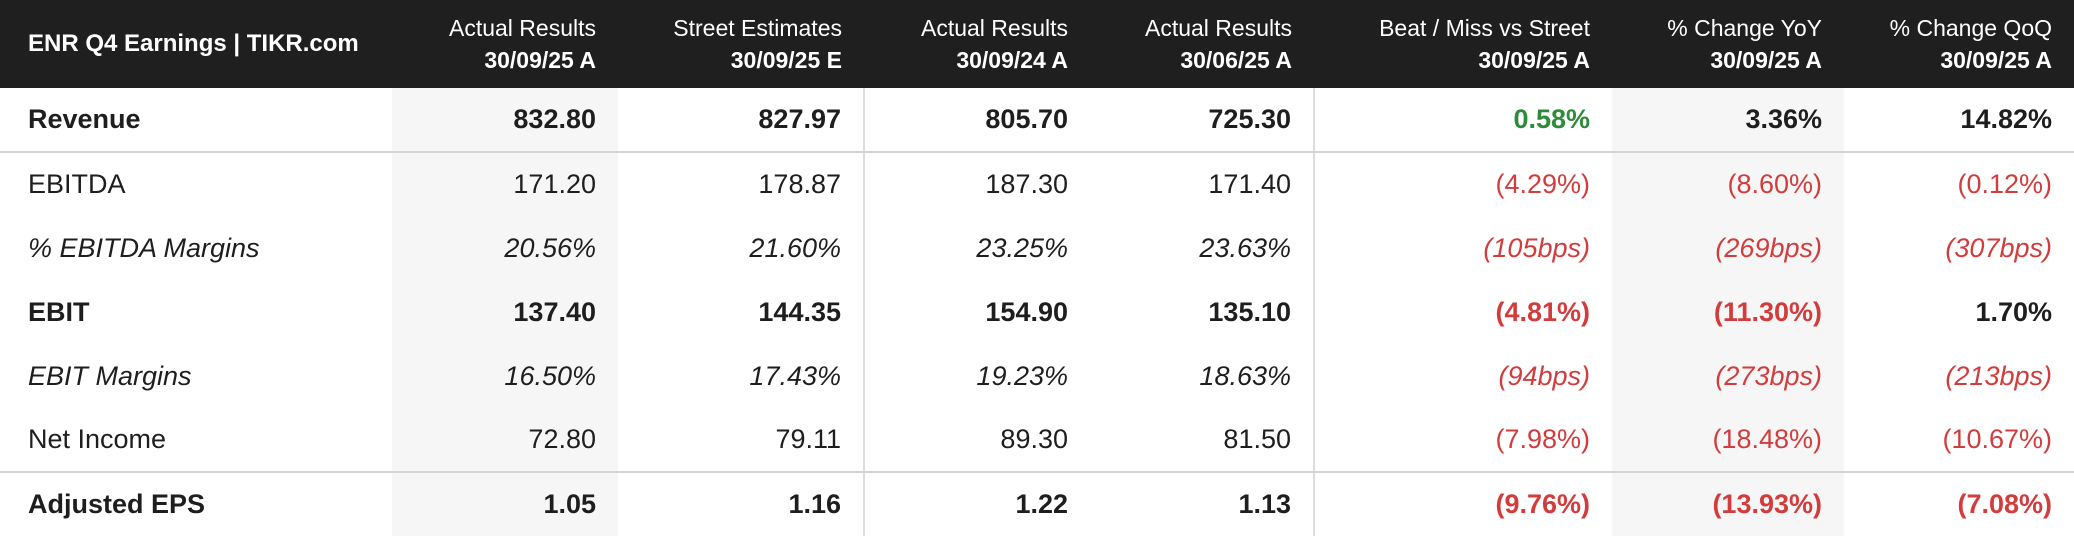 The height and width of the screenshot is (538, 2074). What do you see at coordinates (505, 120) in the screenshot?
I see `cell-actual-current: 832.80` at bounding box center [505, 120].